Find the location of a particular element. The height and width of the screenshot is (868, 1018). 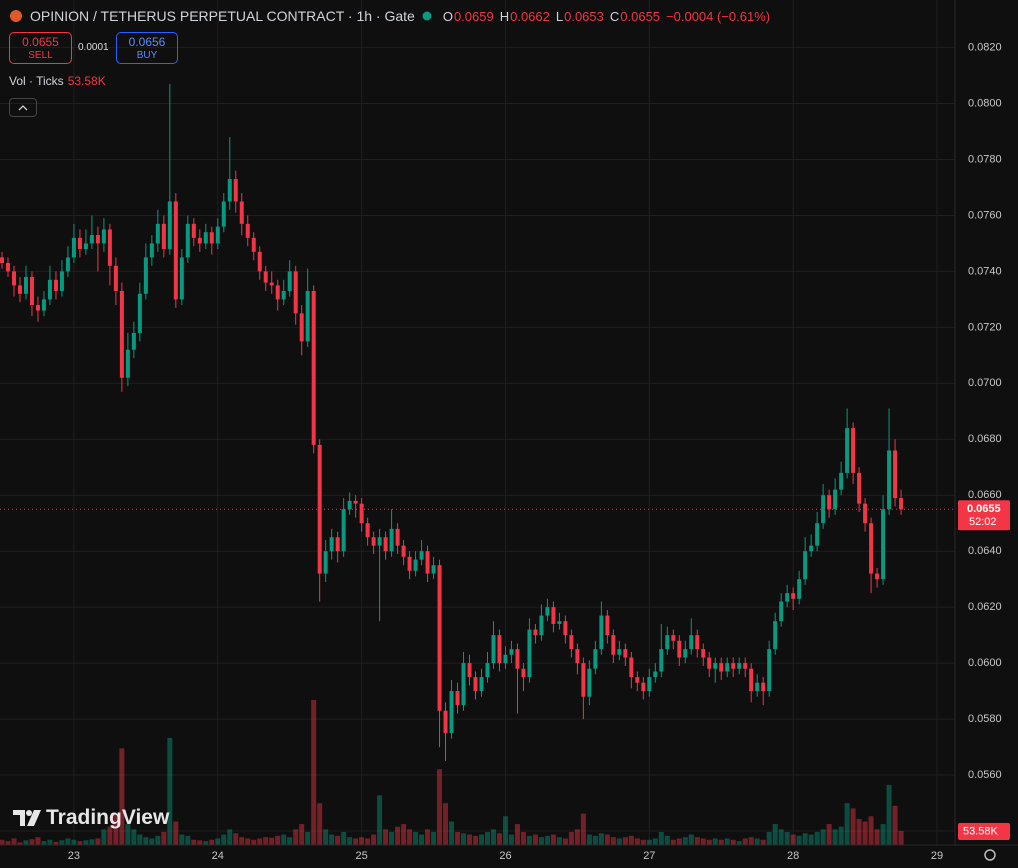

volume-value: 53.58K is located at coordinates (86, 81).